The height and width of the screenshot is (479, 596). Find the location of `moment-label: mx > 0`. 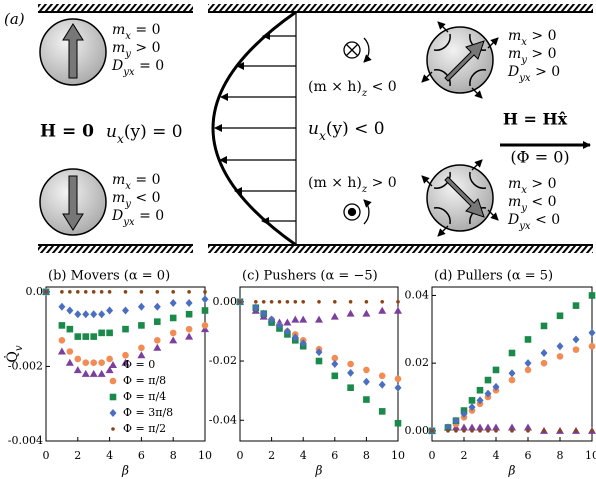

moment-label: mx > 0 is located at coordinates (532, 186).